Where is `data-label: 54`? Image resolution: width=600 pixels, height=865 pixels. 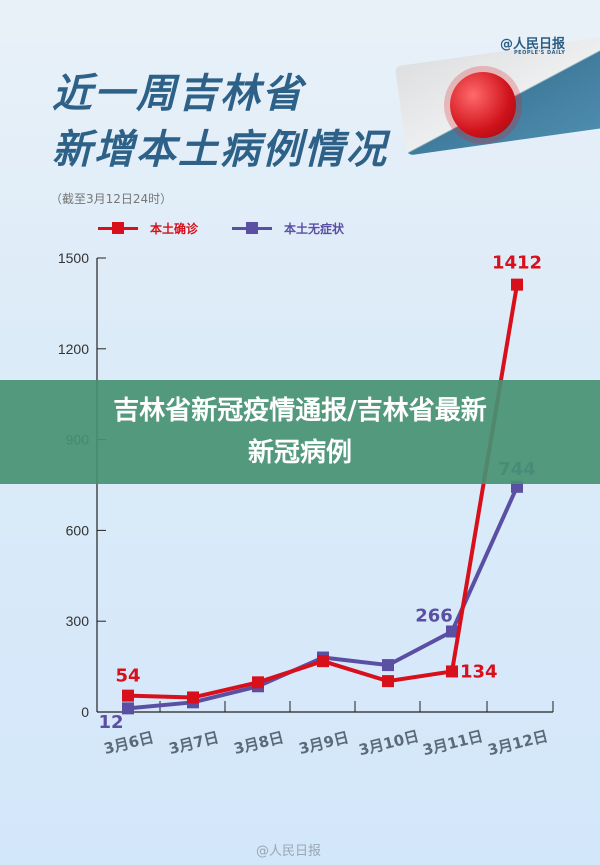 data-label: 54 is located at coordinates (127, 676).